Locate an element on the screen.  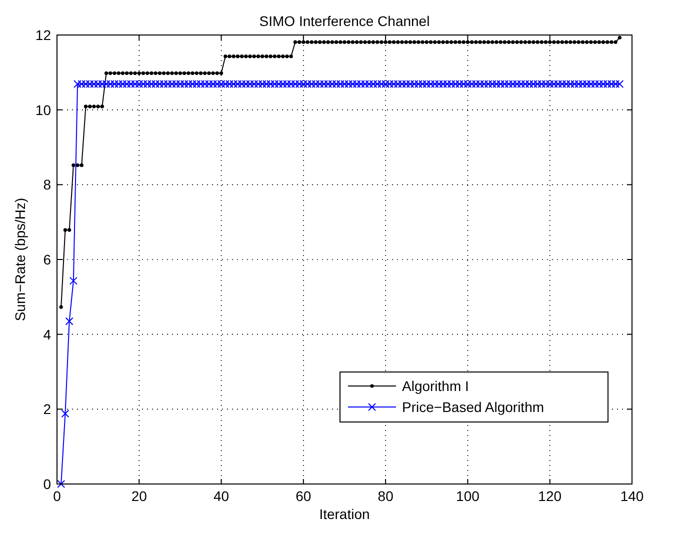
x-axis-title: Iteration is located at coordinates (344, 514).